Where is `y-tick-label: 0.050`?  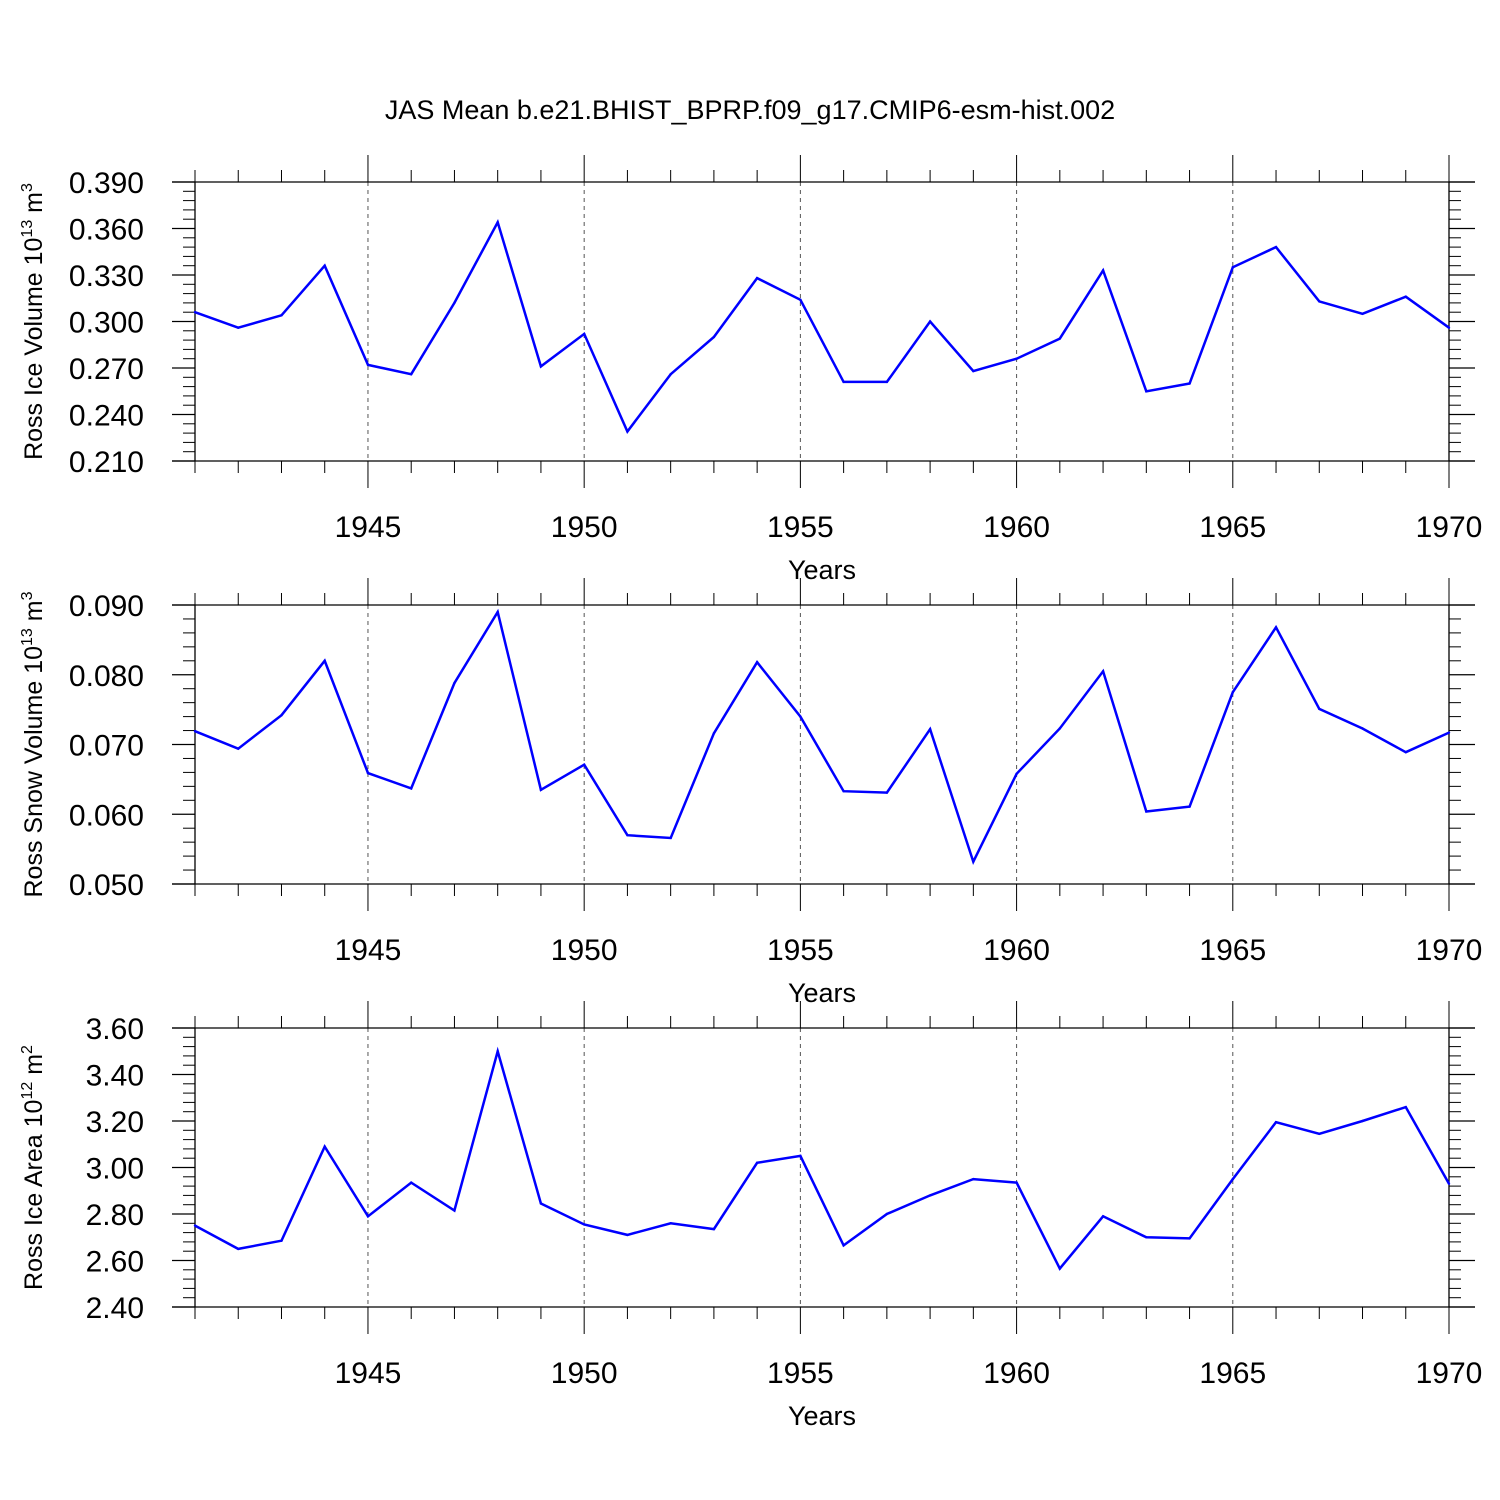
y-tick-label: 0.050 is located at coordinates (106, 885).